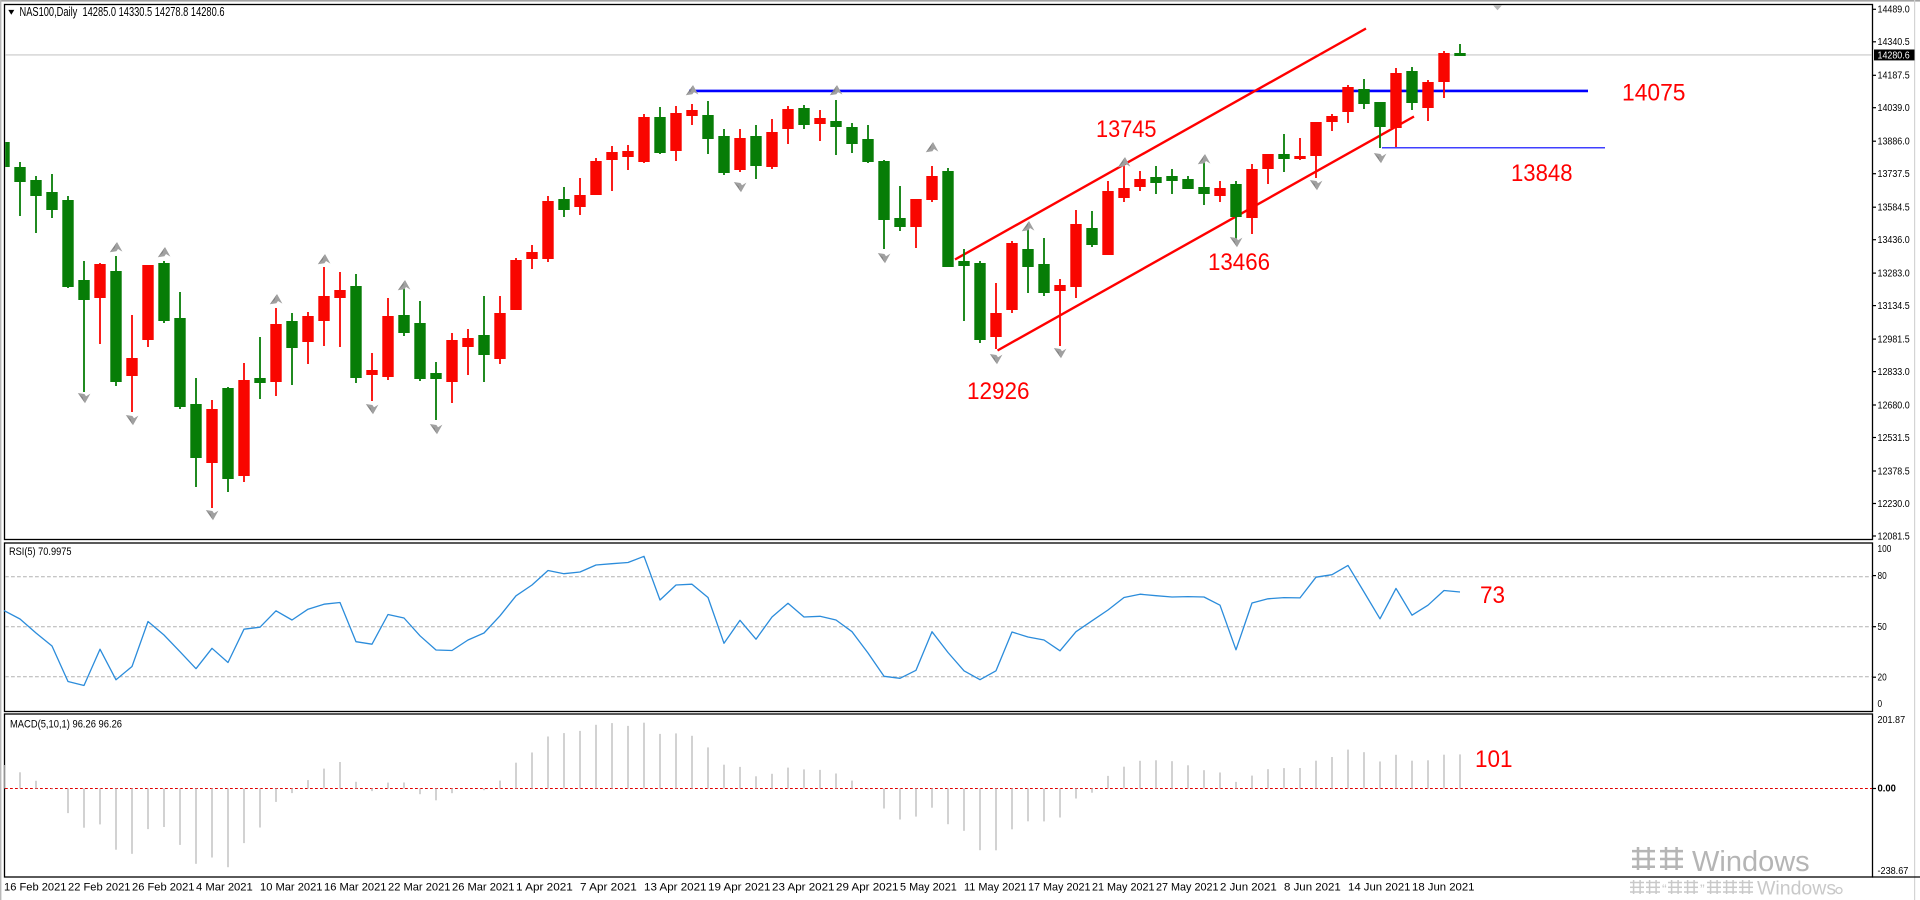  What do you see at coordinates (1443, 888) in the screenshot?
I see `svg-text: 18 Jun 2021` at bounding box center [1443, 888].